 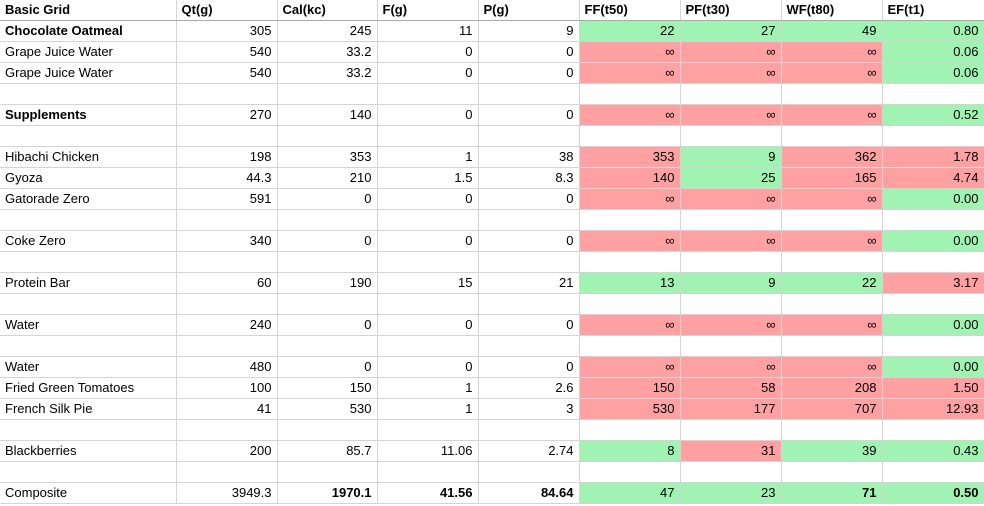 I want to click on cell-pass: 27, so click(x=731, y=31).